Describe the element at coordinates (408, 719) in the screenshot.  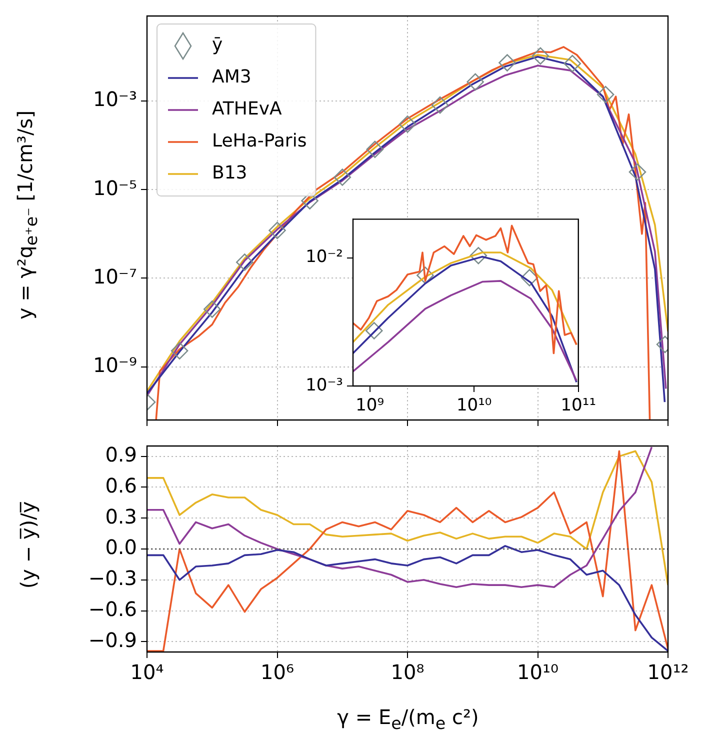
I see `x-axis-title: γ = E$_{e}$/(m$_{e}$ c²)` at that location.